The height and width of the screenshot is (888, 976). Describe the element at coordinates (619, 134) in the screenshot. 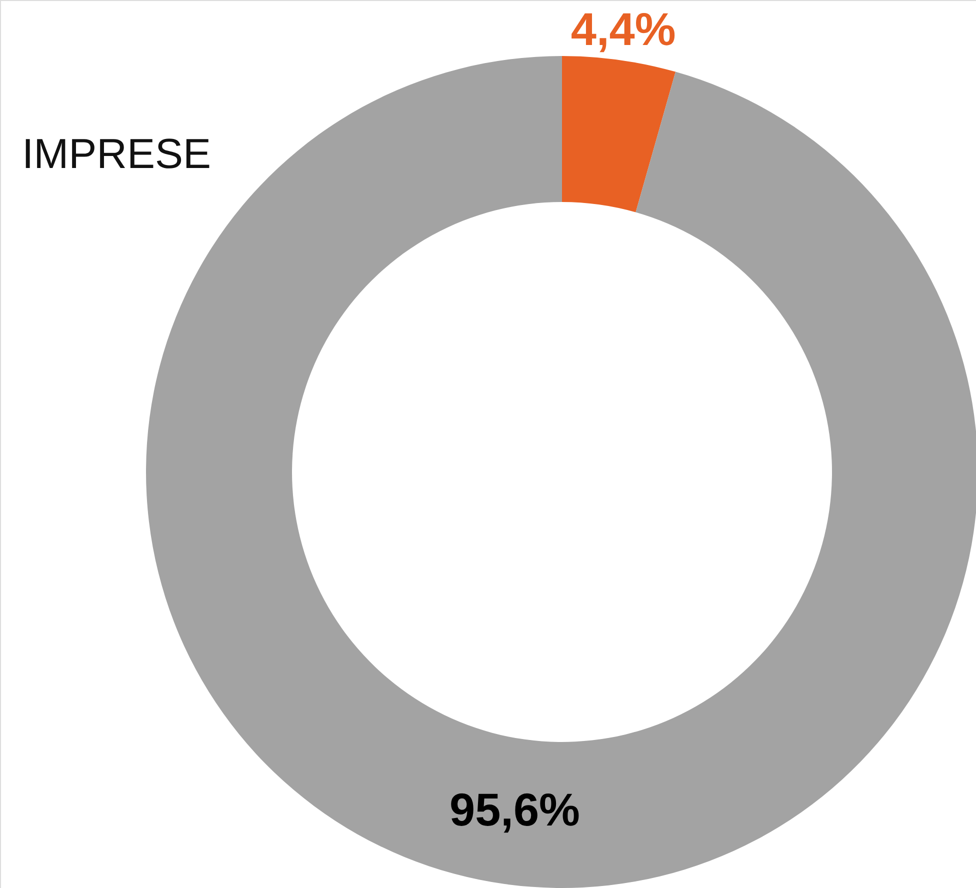

I see `donut-slice` at that location.